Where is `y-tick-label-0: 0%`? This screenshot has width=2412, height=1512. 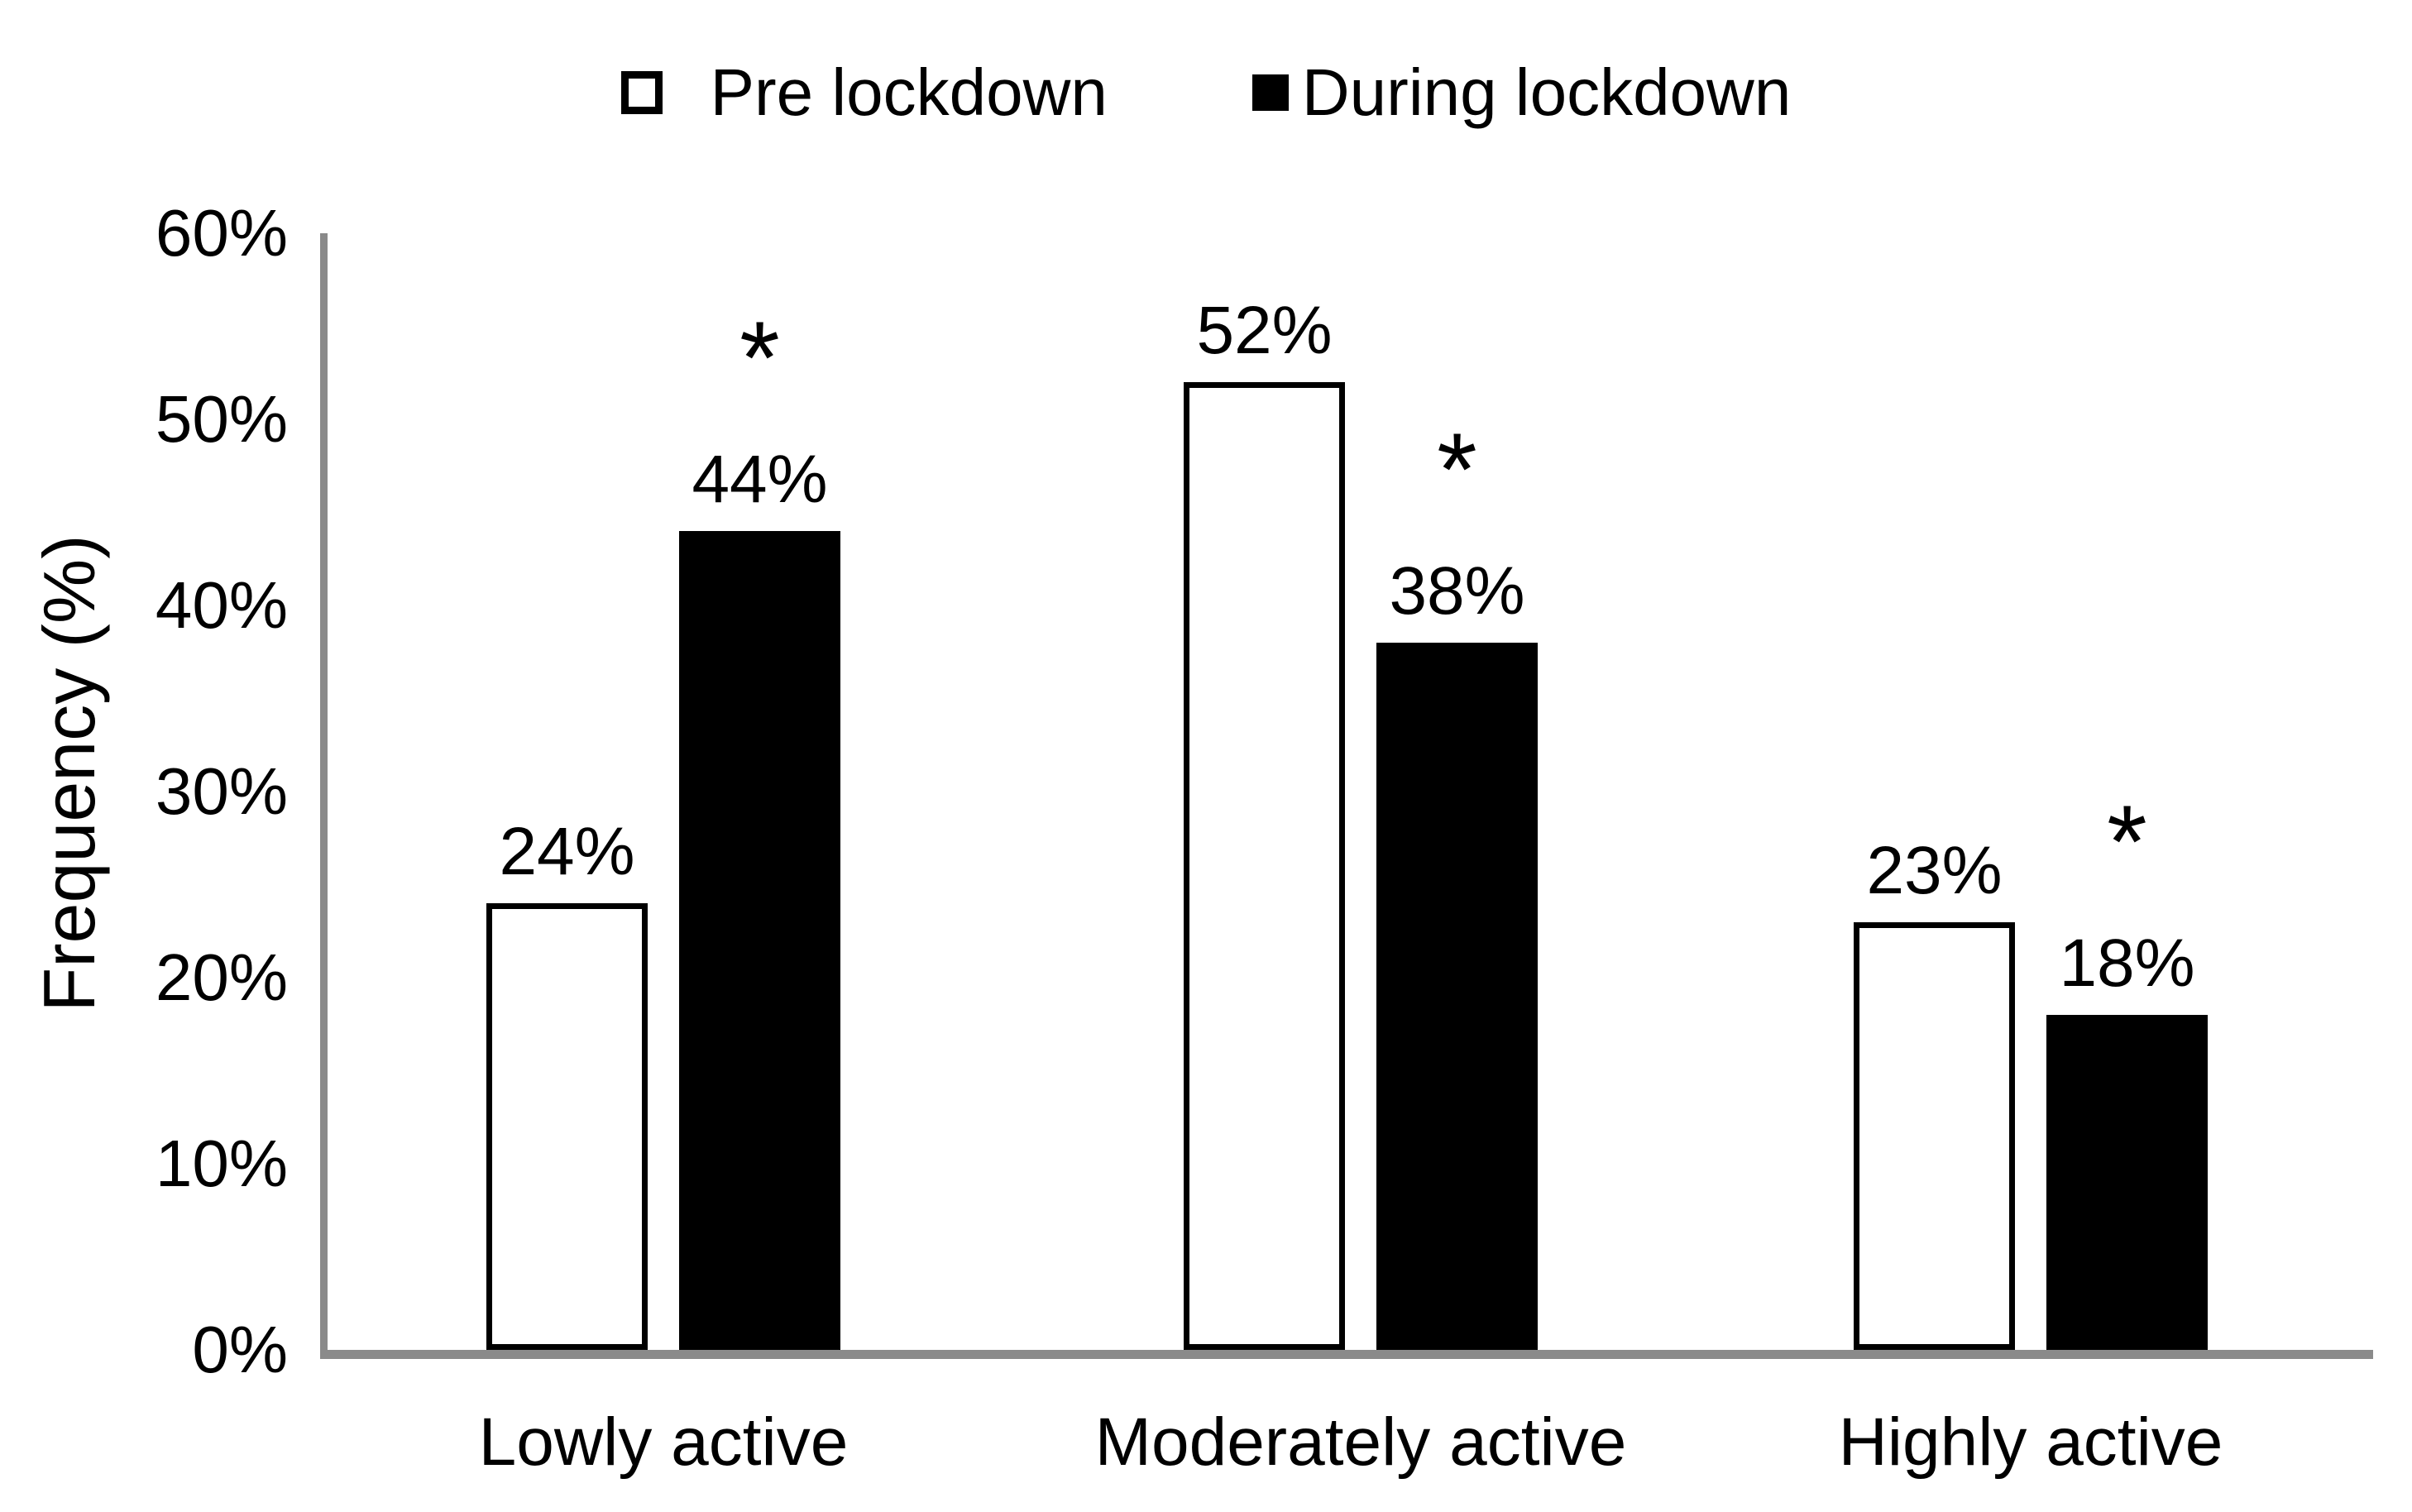
y-tick-label-0: 0% is located at coordinates (240, 1349).